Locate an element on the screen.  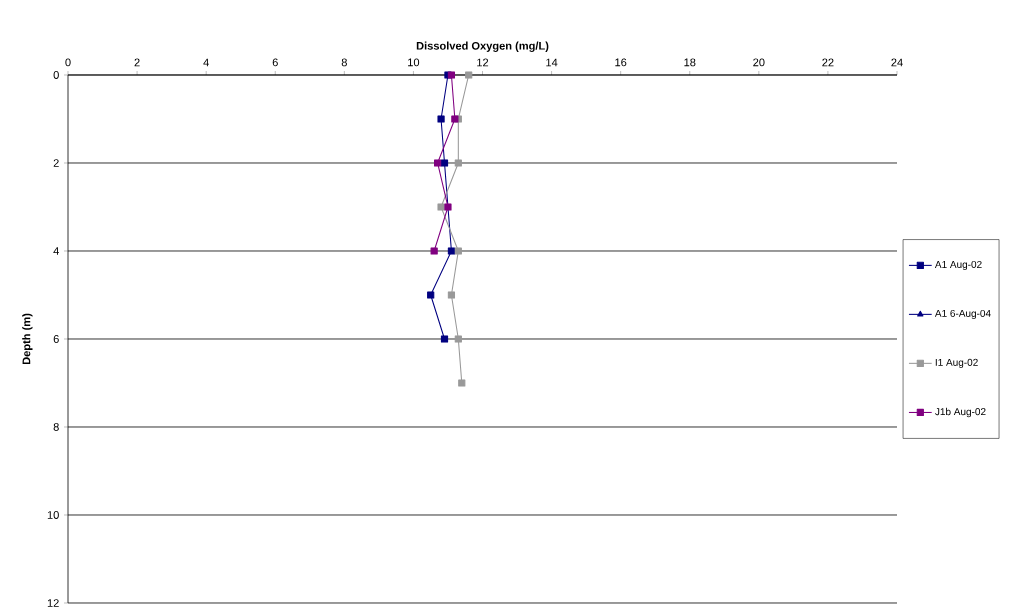
legend-label: J1b Aug-02 is located at coordinates (960, 412).